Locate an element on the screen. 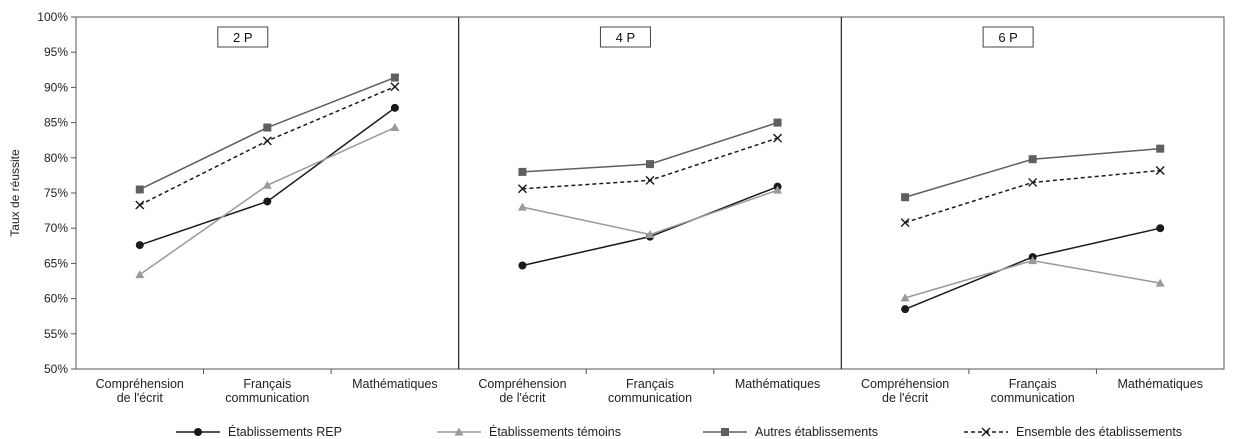 The image size is (1234, 439). y-tick-label: 85% is located at coordinates (56, 123).